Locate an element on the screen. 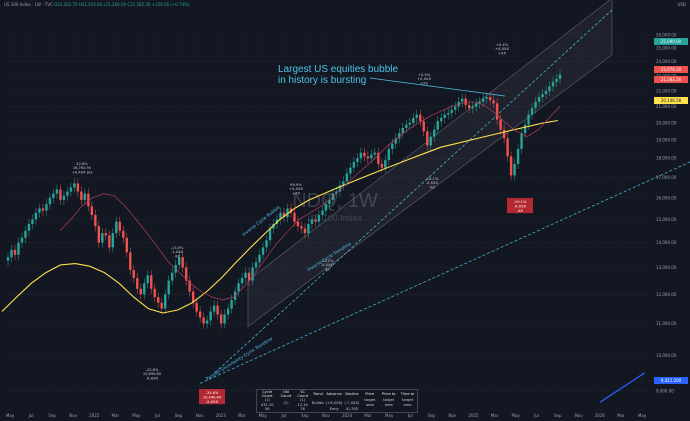 The image size is (690, 421). x-tick-label: Sep is located at coordinates (305, 415).